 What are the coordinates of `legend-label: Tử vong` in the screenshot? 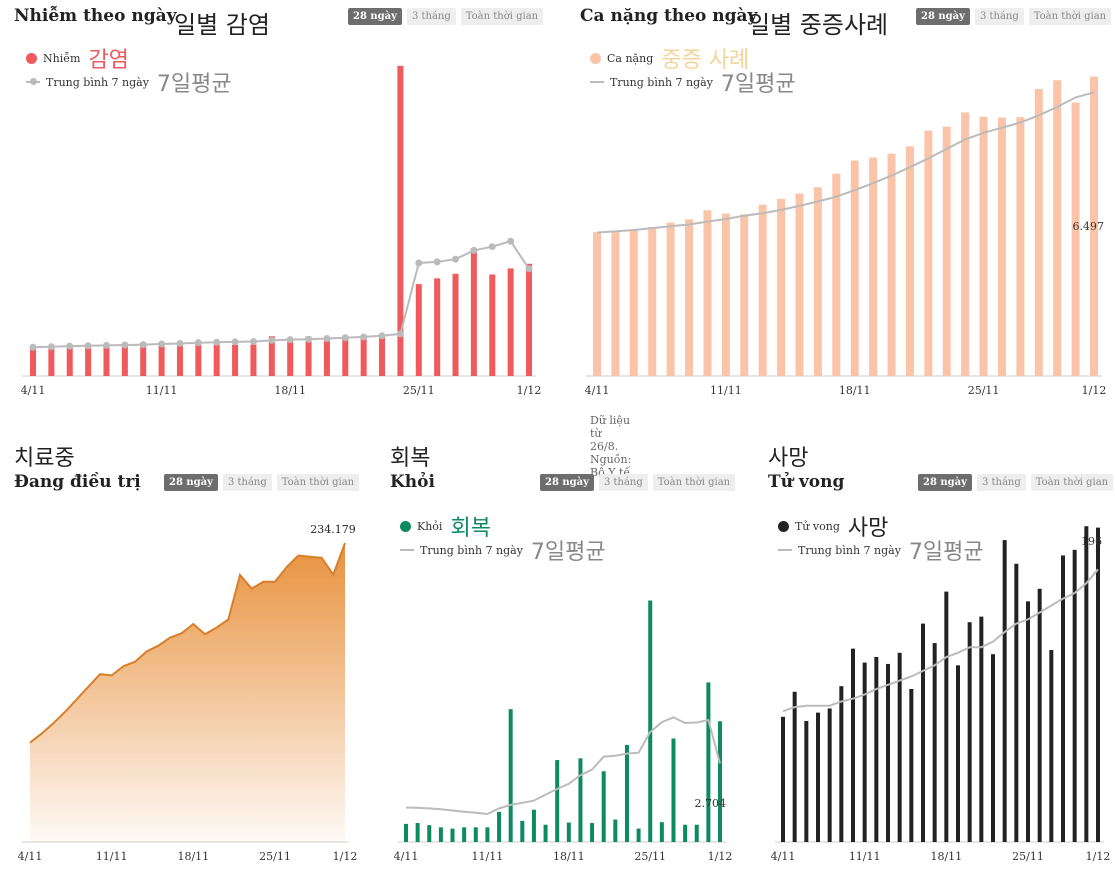 It's located at (817, 526).